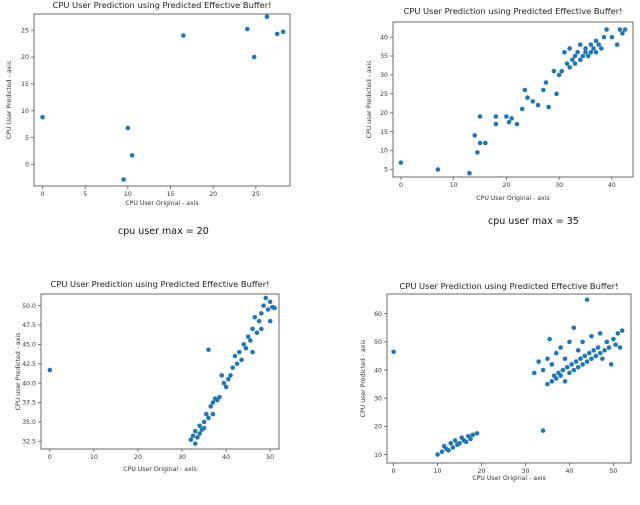 The height and width of the screenshot is (505, 640). What do you see at coordinates (29, 403) in the screenshot?
I see `y-tick-label: 37.5` at bounding box center [29, 403].